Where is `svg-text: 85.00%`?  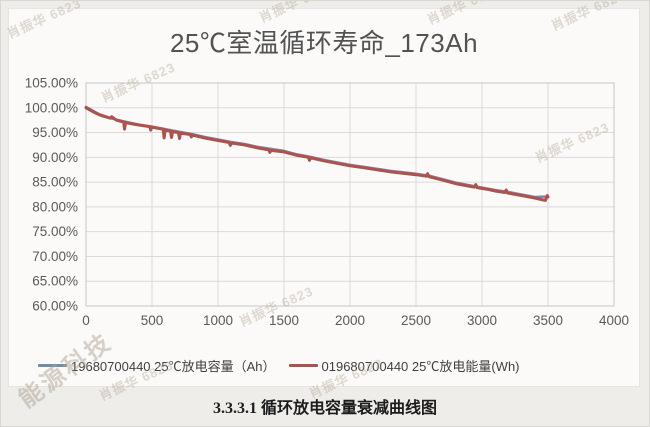 svg-text: 85.00% is located at coordinates (55, 182).